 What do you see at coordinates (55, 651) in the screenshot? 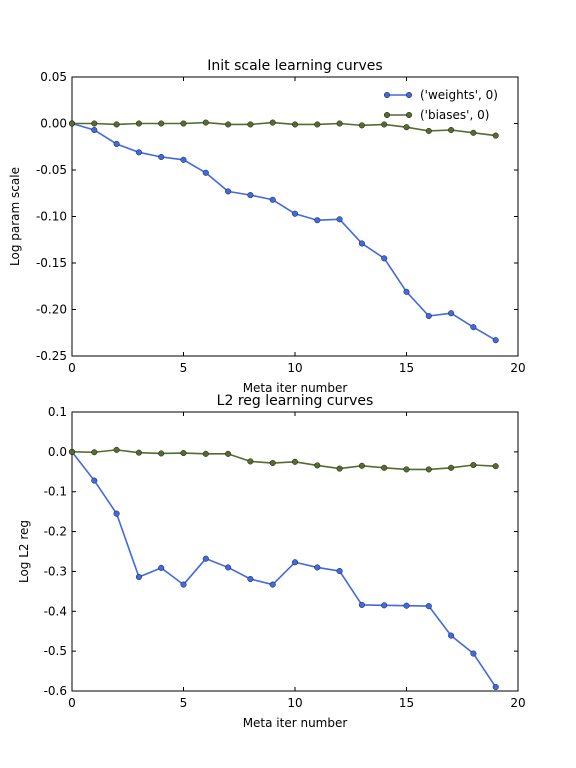
I see `y-tick-label: -0.5` at bounding box center [55, 651].